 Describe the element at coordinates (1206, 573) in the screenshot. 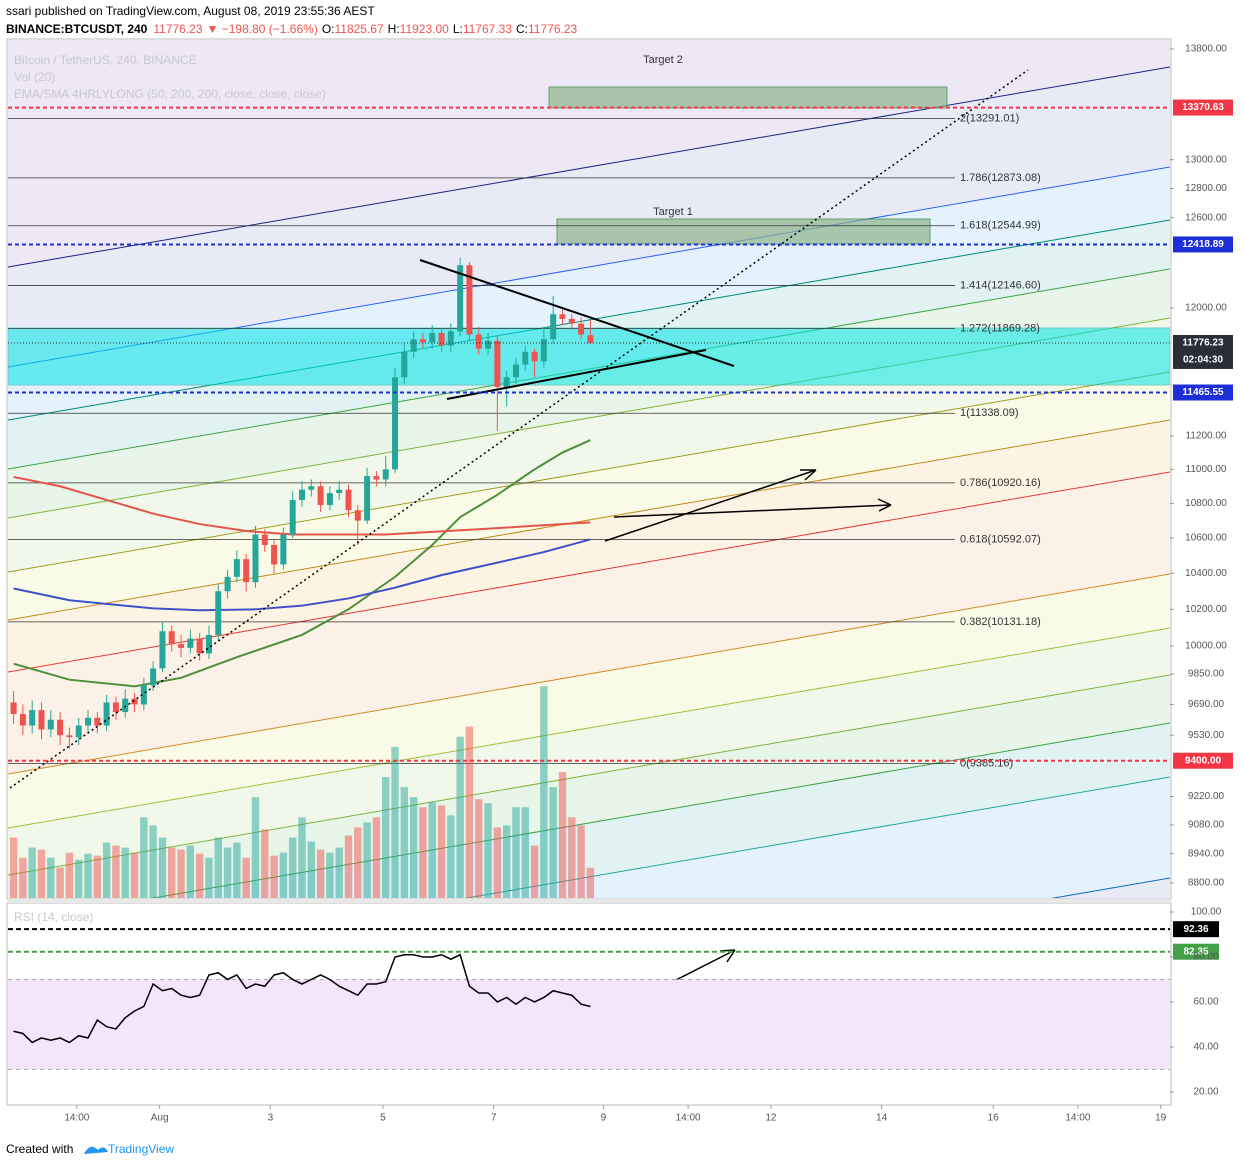

I see `y-tick-label: 10400.00` at that location.